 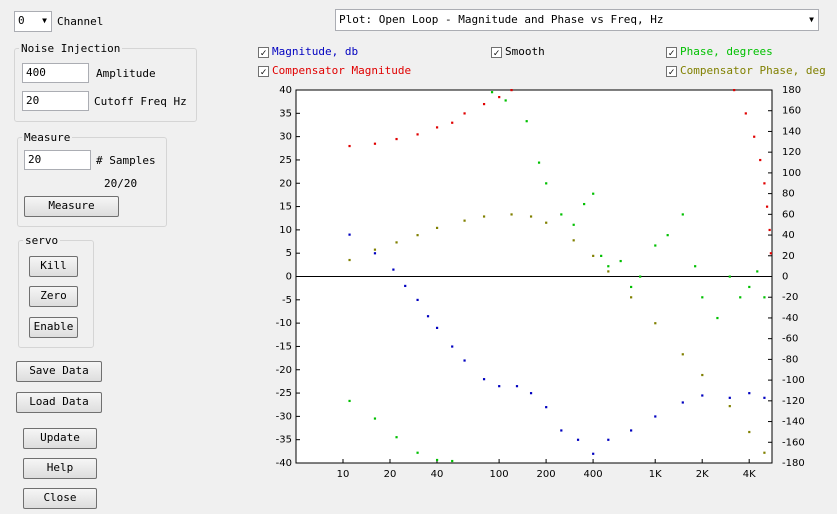 I want to click on x-tick-label: 1K, so click(x=655, y=474).